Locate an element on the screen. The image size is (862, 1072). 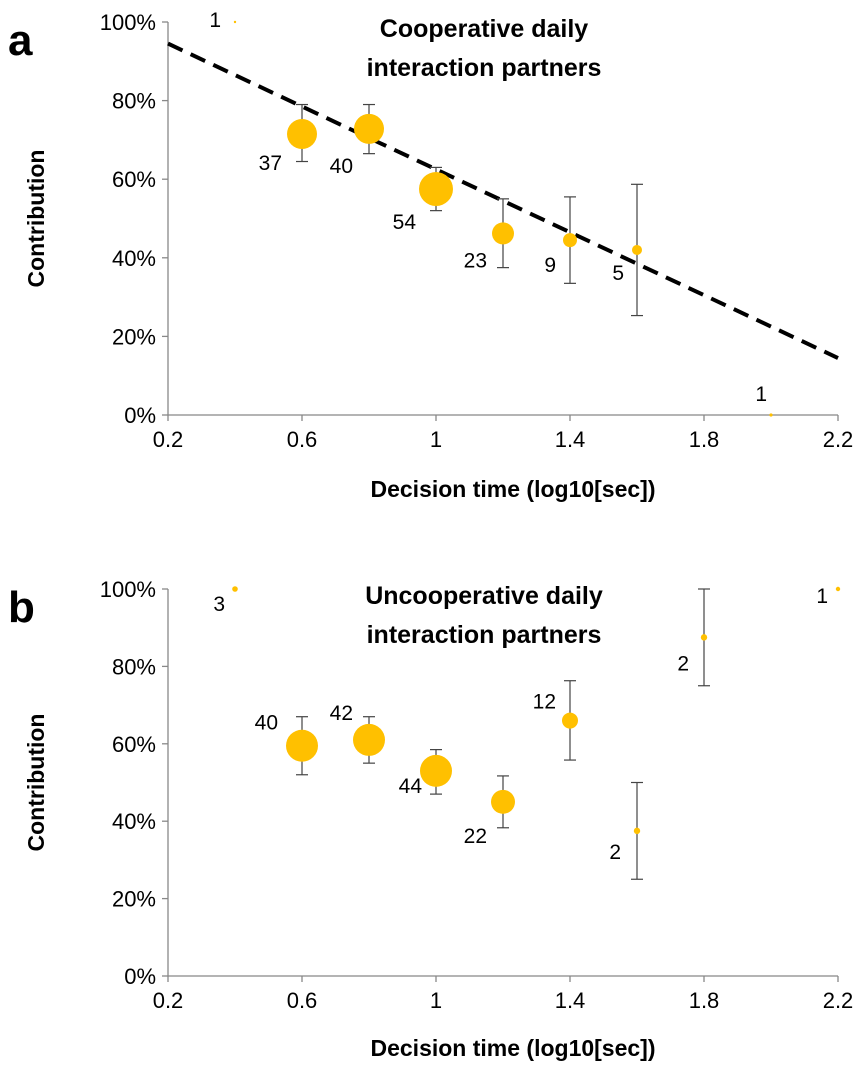
data-label: 37 is located at coordinates (270, 163).